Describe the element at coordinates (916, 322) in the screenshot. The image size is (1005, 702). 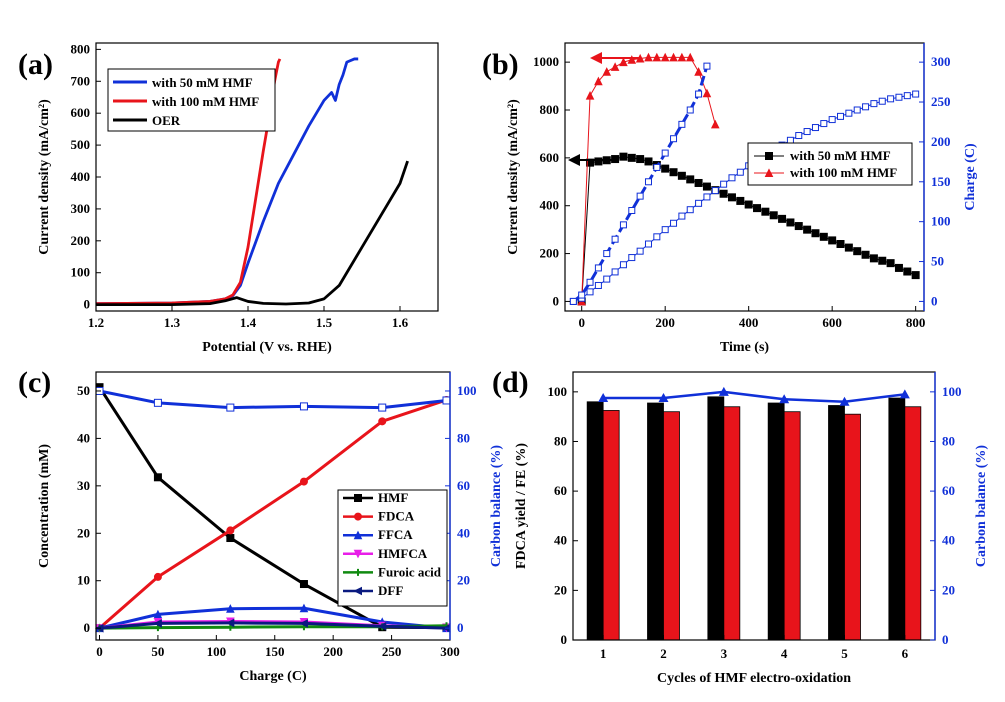
I see `b-x-tick-label: 800` at that location.